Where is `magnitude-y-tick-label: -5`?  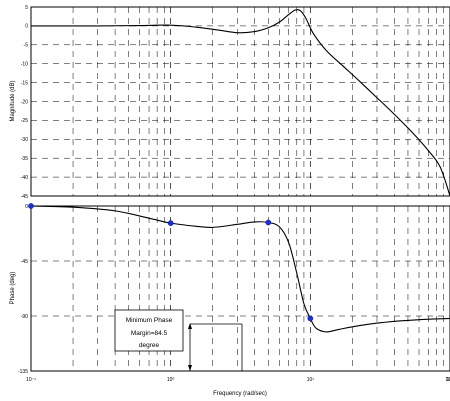 magnitude-y-tick-label: -5 is located at coordinates (26, 46).